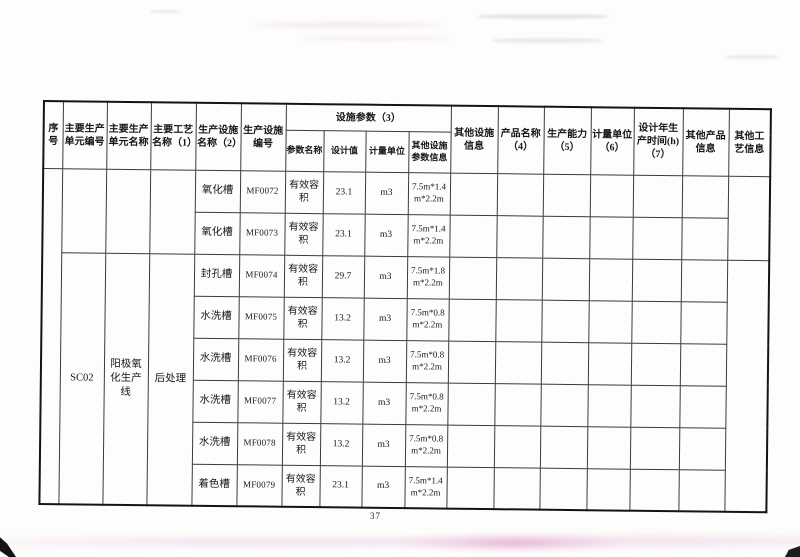 This screenshot has width=800, height=557. Describe the element at coordinates (128, 211) in the screenshot. I see `cell-unit-name-prev` at that location.